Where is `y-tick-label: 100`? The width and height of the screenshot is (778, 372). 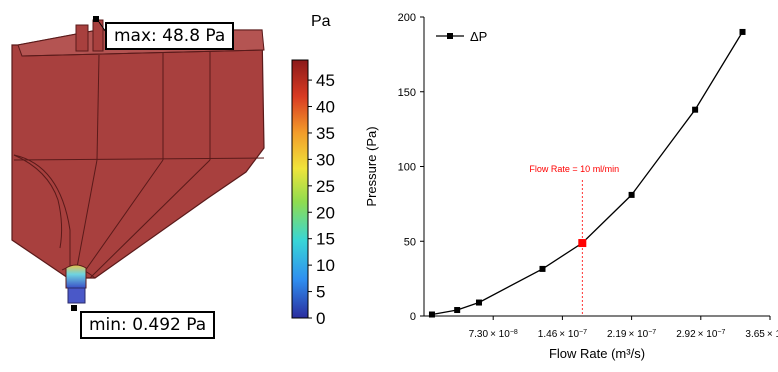 y-tick-label: 100 is located at coordinates (407, 168).